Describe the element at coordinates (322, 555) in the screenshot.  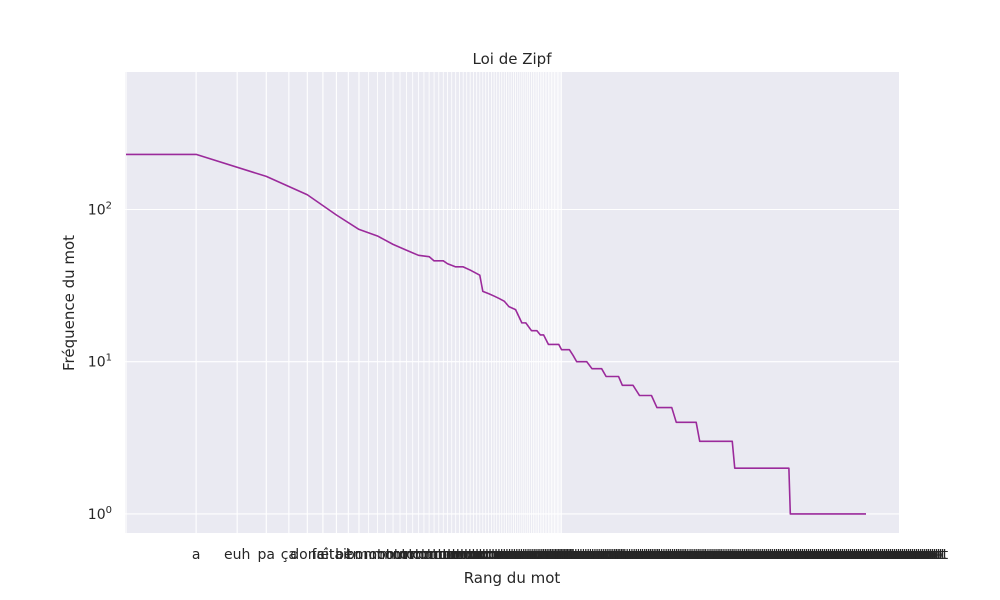
I see `x-tick-label: fait` at that location.